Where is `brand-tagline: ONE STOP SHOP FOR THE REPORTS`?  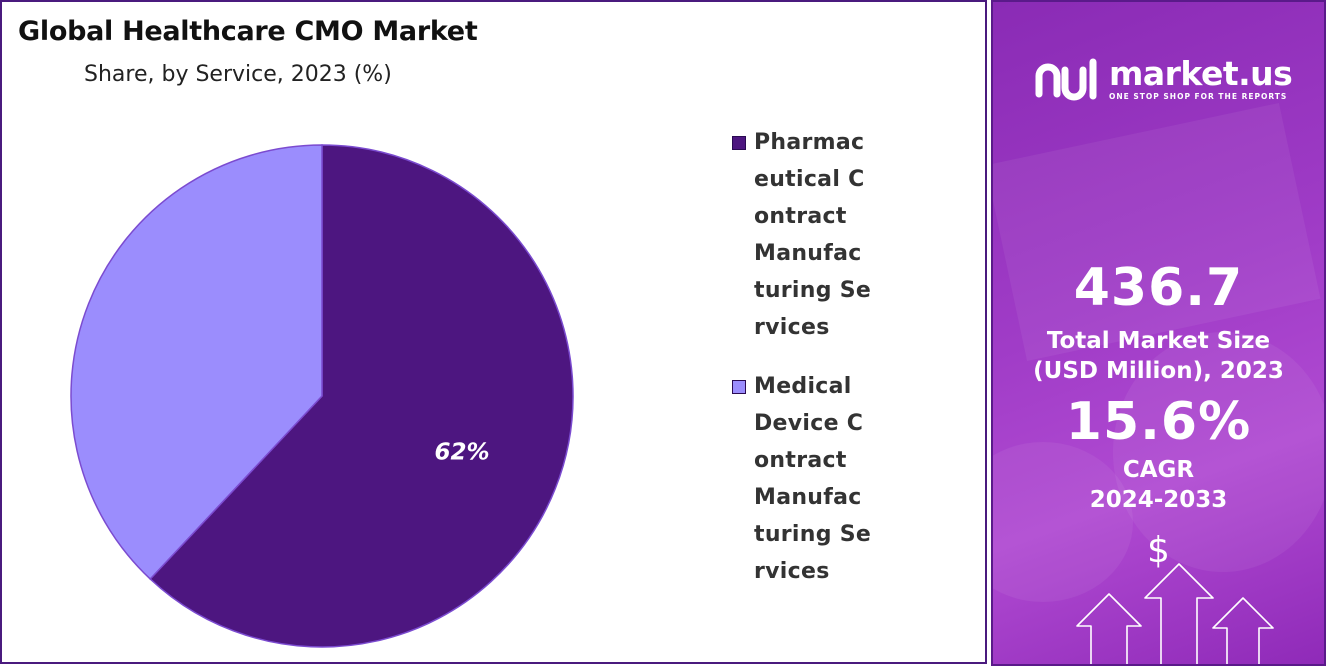
brand-tagline: ONE STOP SHOP FOR THE REPORTS is located at coordinates (1198, 96).